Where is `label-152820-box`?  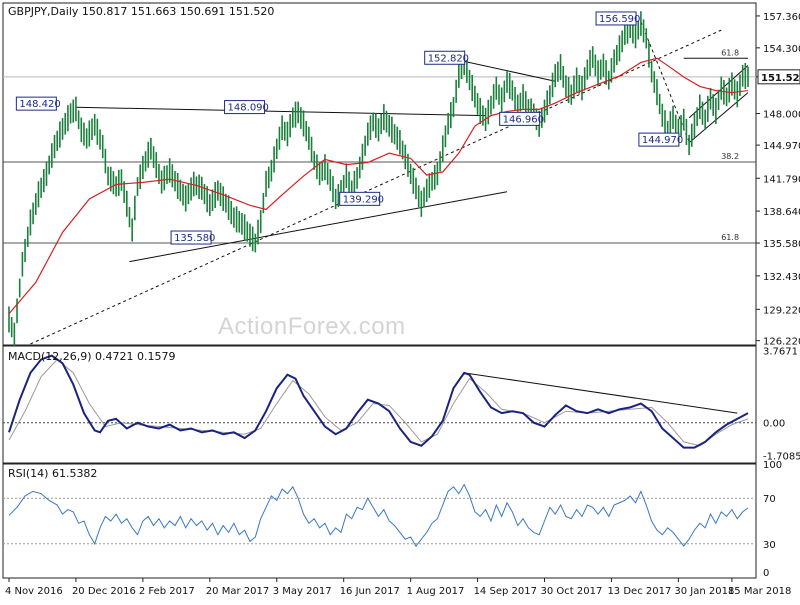
label-152820-box is located at coordinates (445, 57).